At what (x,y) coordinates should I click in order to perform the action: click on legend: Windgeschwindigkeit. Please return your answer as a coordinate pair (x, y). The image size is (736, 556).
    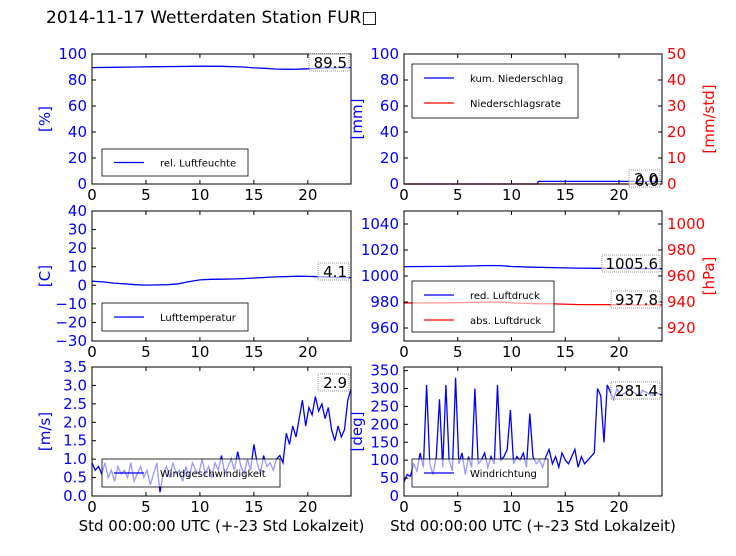
    Looking at the image, I should click on (191, 473).